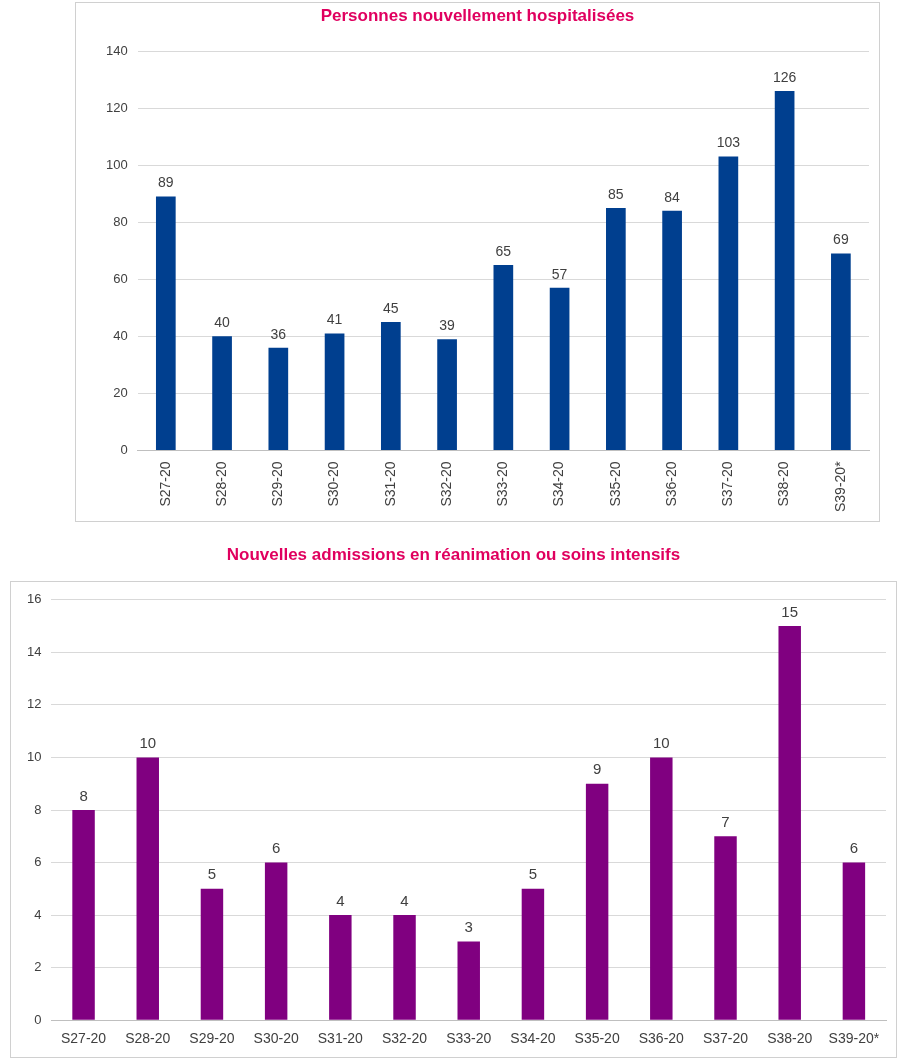  What do you see at coordinates (278, 333) in the screenshot?
I see `data-label: 36` at bounding box center [278, 333].